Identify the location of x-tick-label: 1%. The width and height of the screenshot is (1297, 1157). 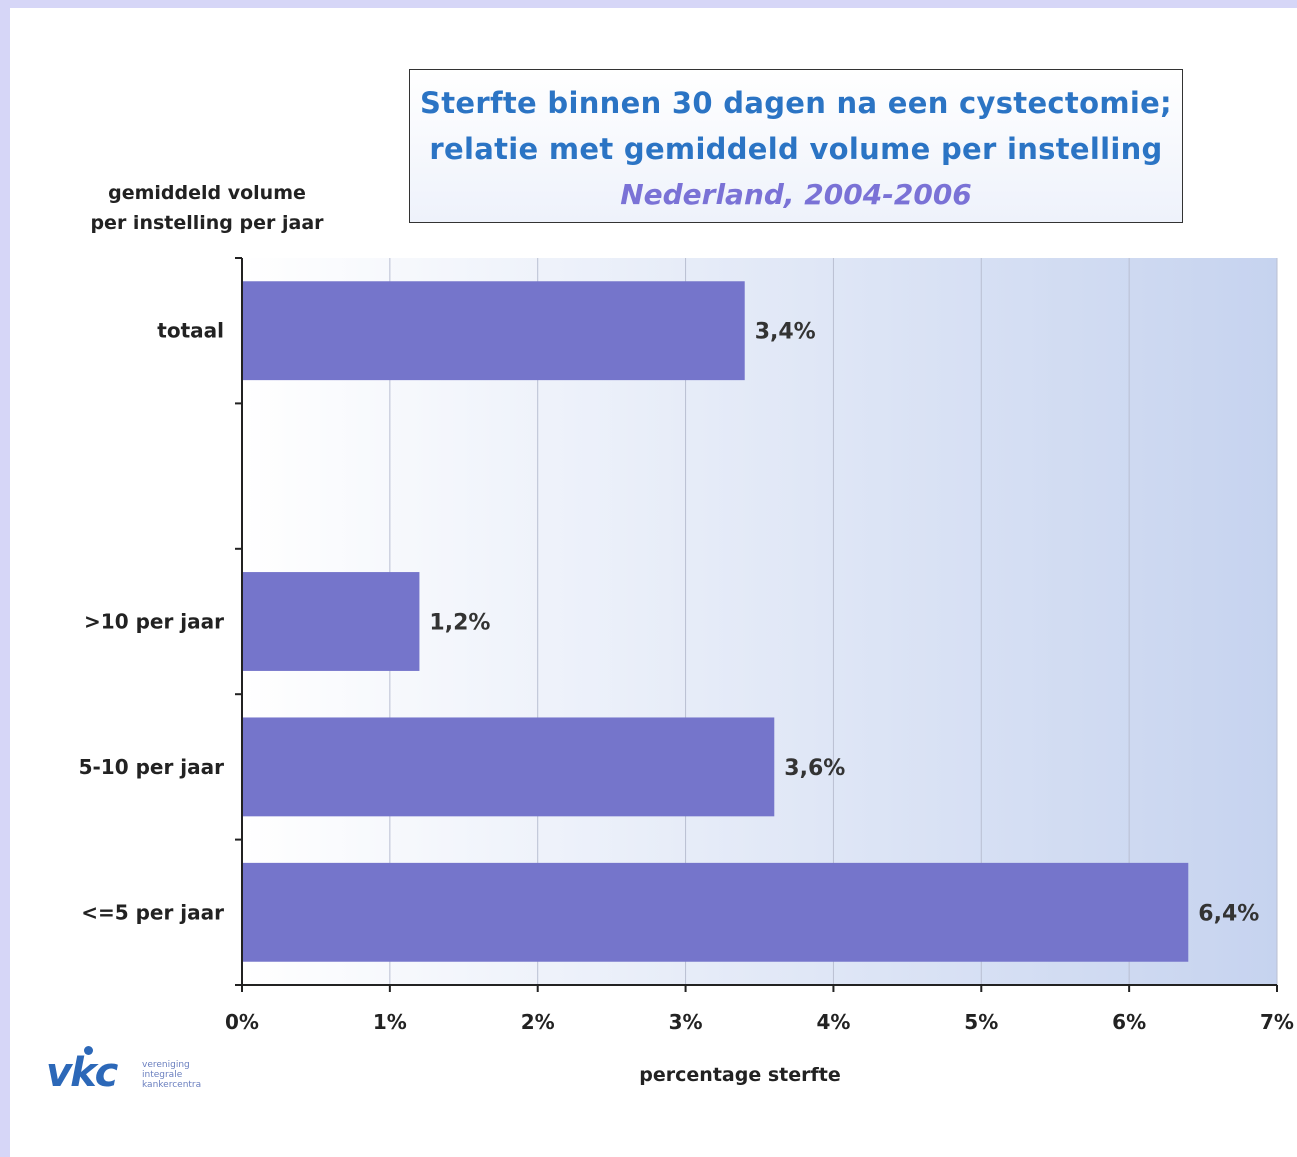
(390, 1022).